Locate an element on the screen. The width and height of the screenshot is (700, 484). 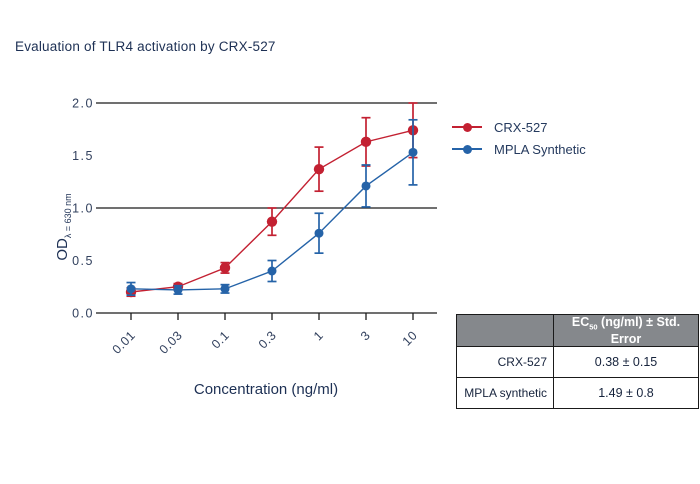
legend-label: CRX-527 is located at coordinates (521, 127).